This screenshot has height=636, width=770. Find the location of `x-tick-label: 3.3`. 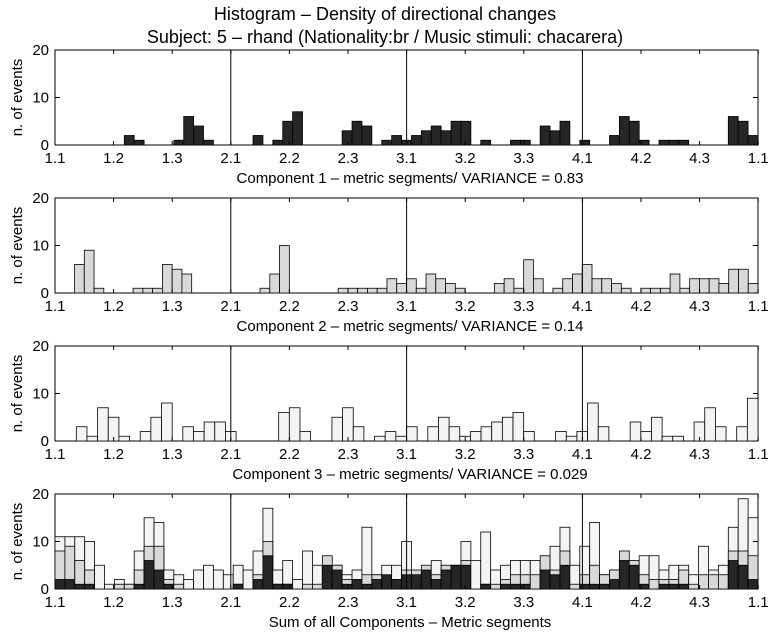

x-tick-label: 3.3 is located at coordinates (523, 158).